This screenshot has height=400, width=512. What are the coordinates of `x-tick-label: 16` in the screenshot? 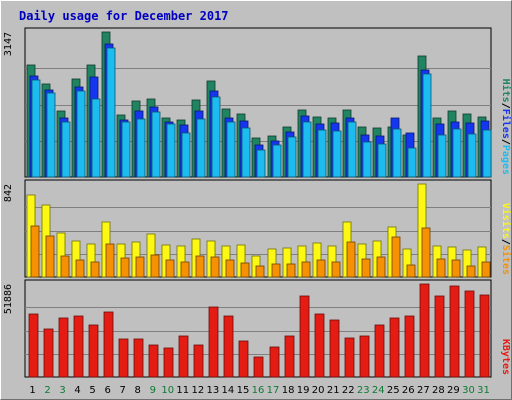 It's located at (258, 390).